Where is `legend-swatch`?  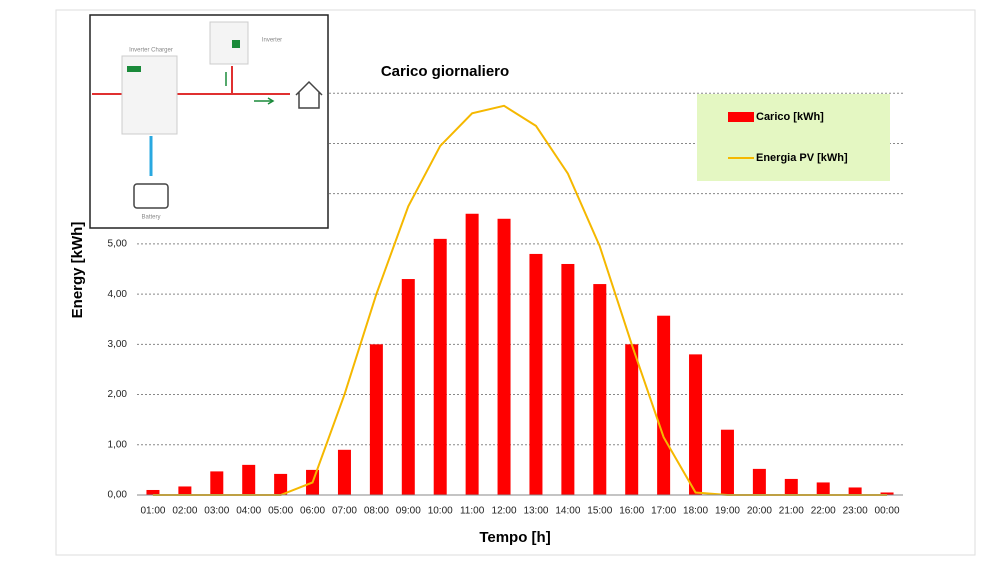
legend-swatch is located at coordinates (741, 117).